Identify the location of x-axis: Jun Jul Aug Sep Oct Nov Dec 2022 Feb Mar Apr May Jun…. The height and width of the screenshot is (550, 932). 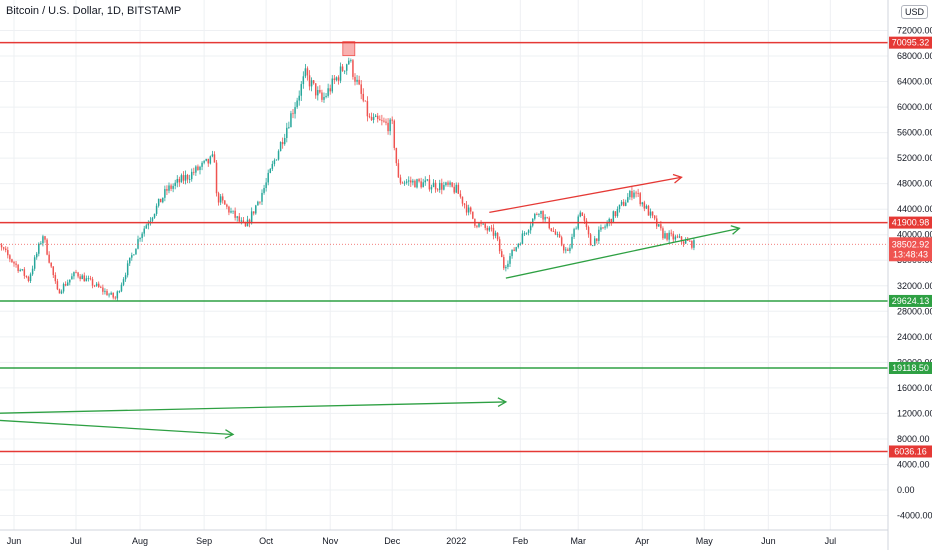
(444, 537).